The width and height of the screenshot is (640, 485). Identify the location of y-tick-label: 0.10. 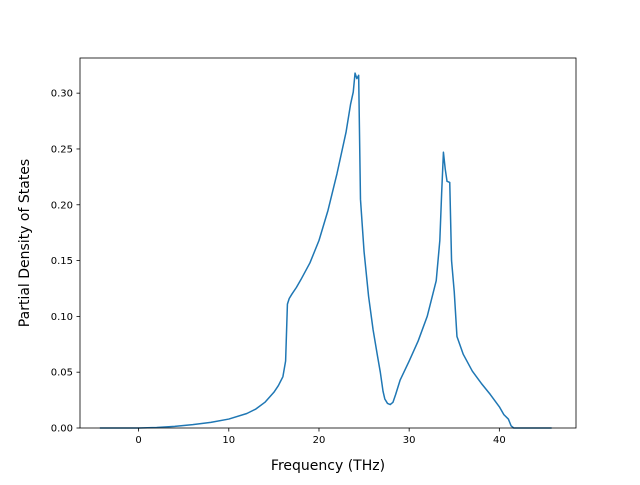
(62, 317).